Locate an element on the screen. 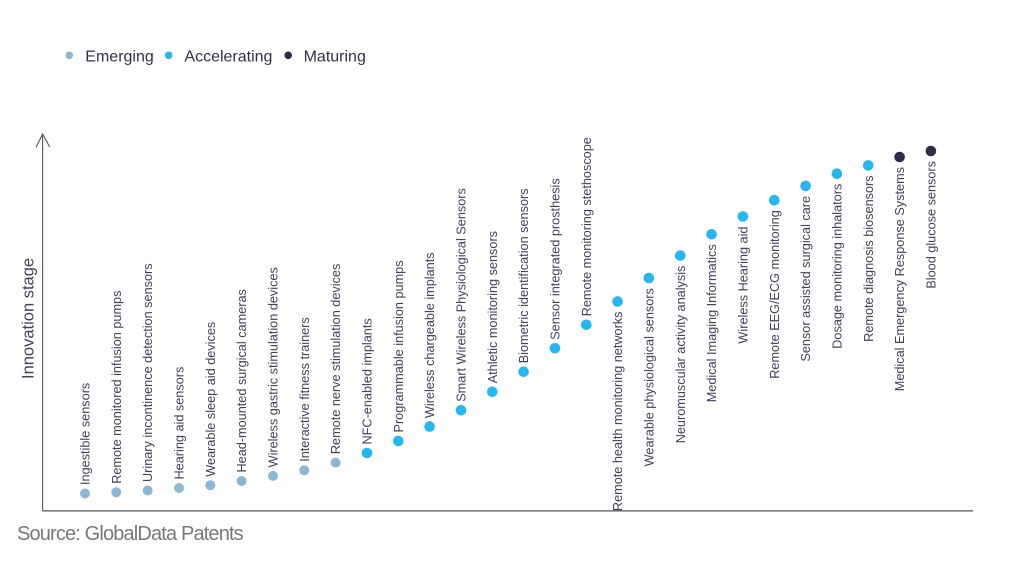 The height and width of the screenshot is (576, 1024). svg-text: Hearing aid sensors is located at coordinates (180, 423).